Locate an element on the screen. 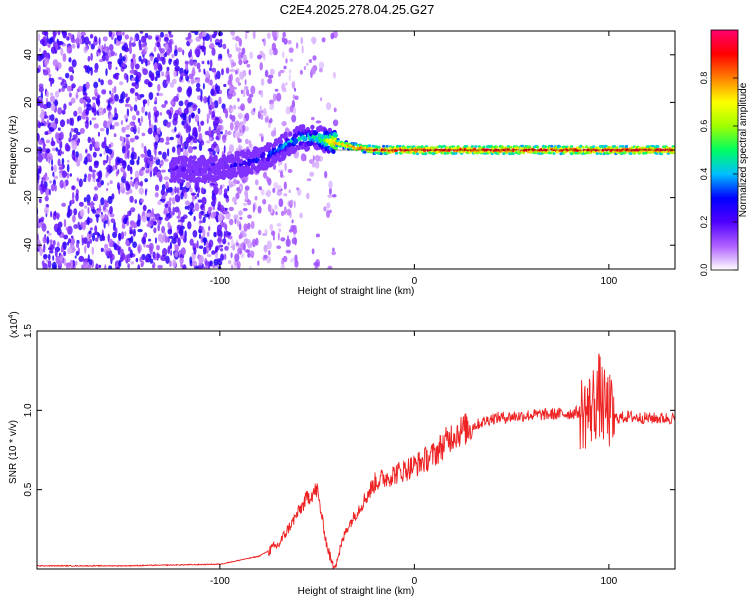  spectrogram-y-axis-label: Frequency (Hz) is located at coordinates (13, 150).